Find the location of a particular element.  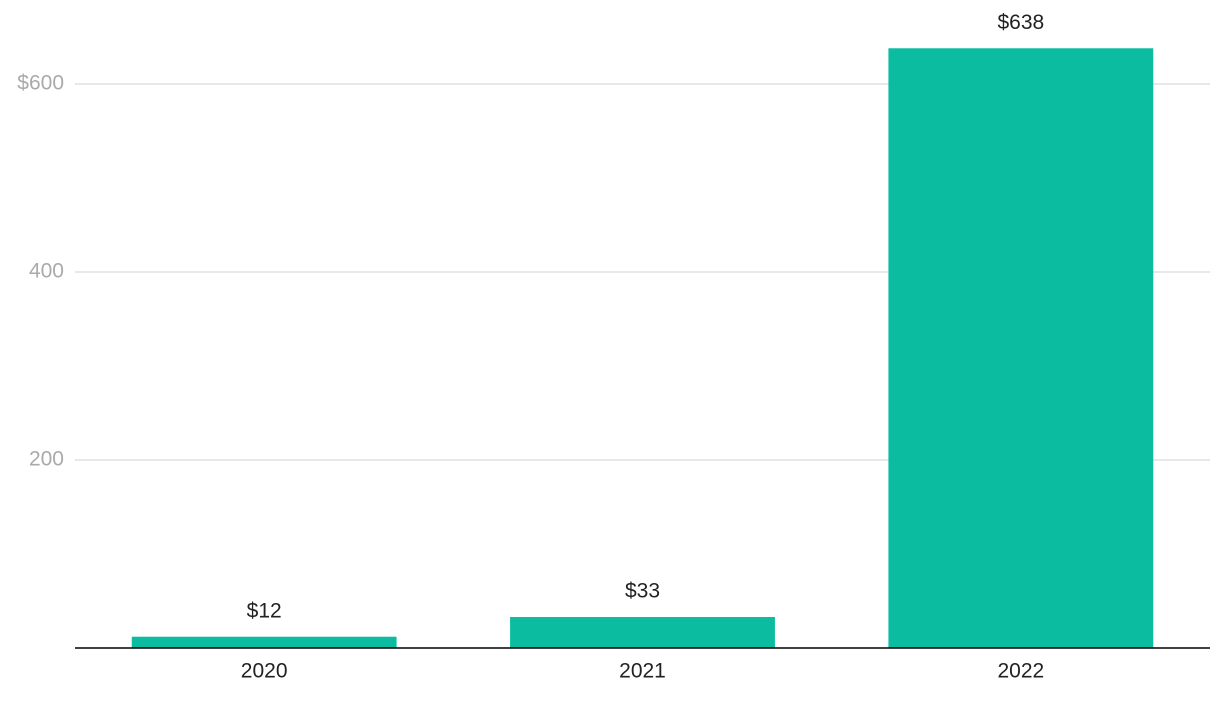

value-label: $12 is located at coordinates (264, 610).